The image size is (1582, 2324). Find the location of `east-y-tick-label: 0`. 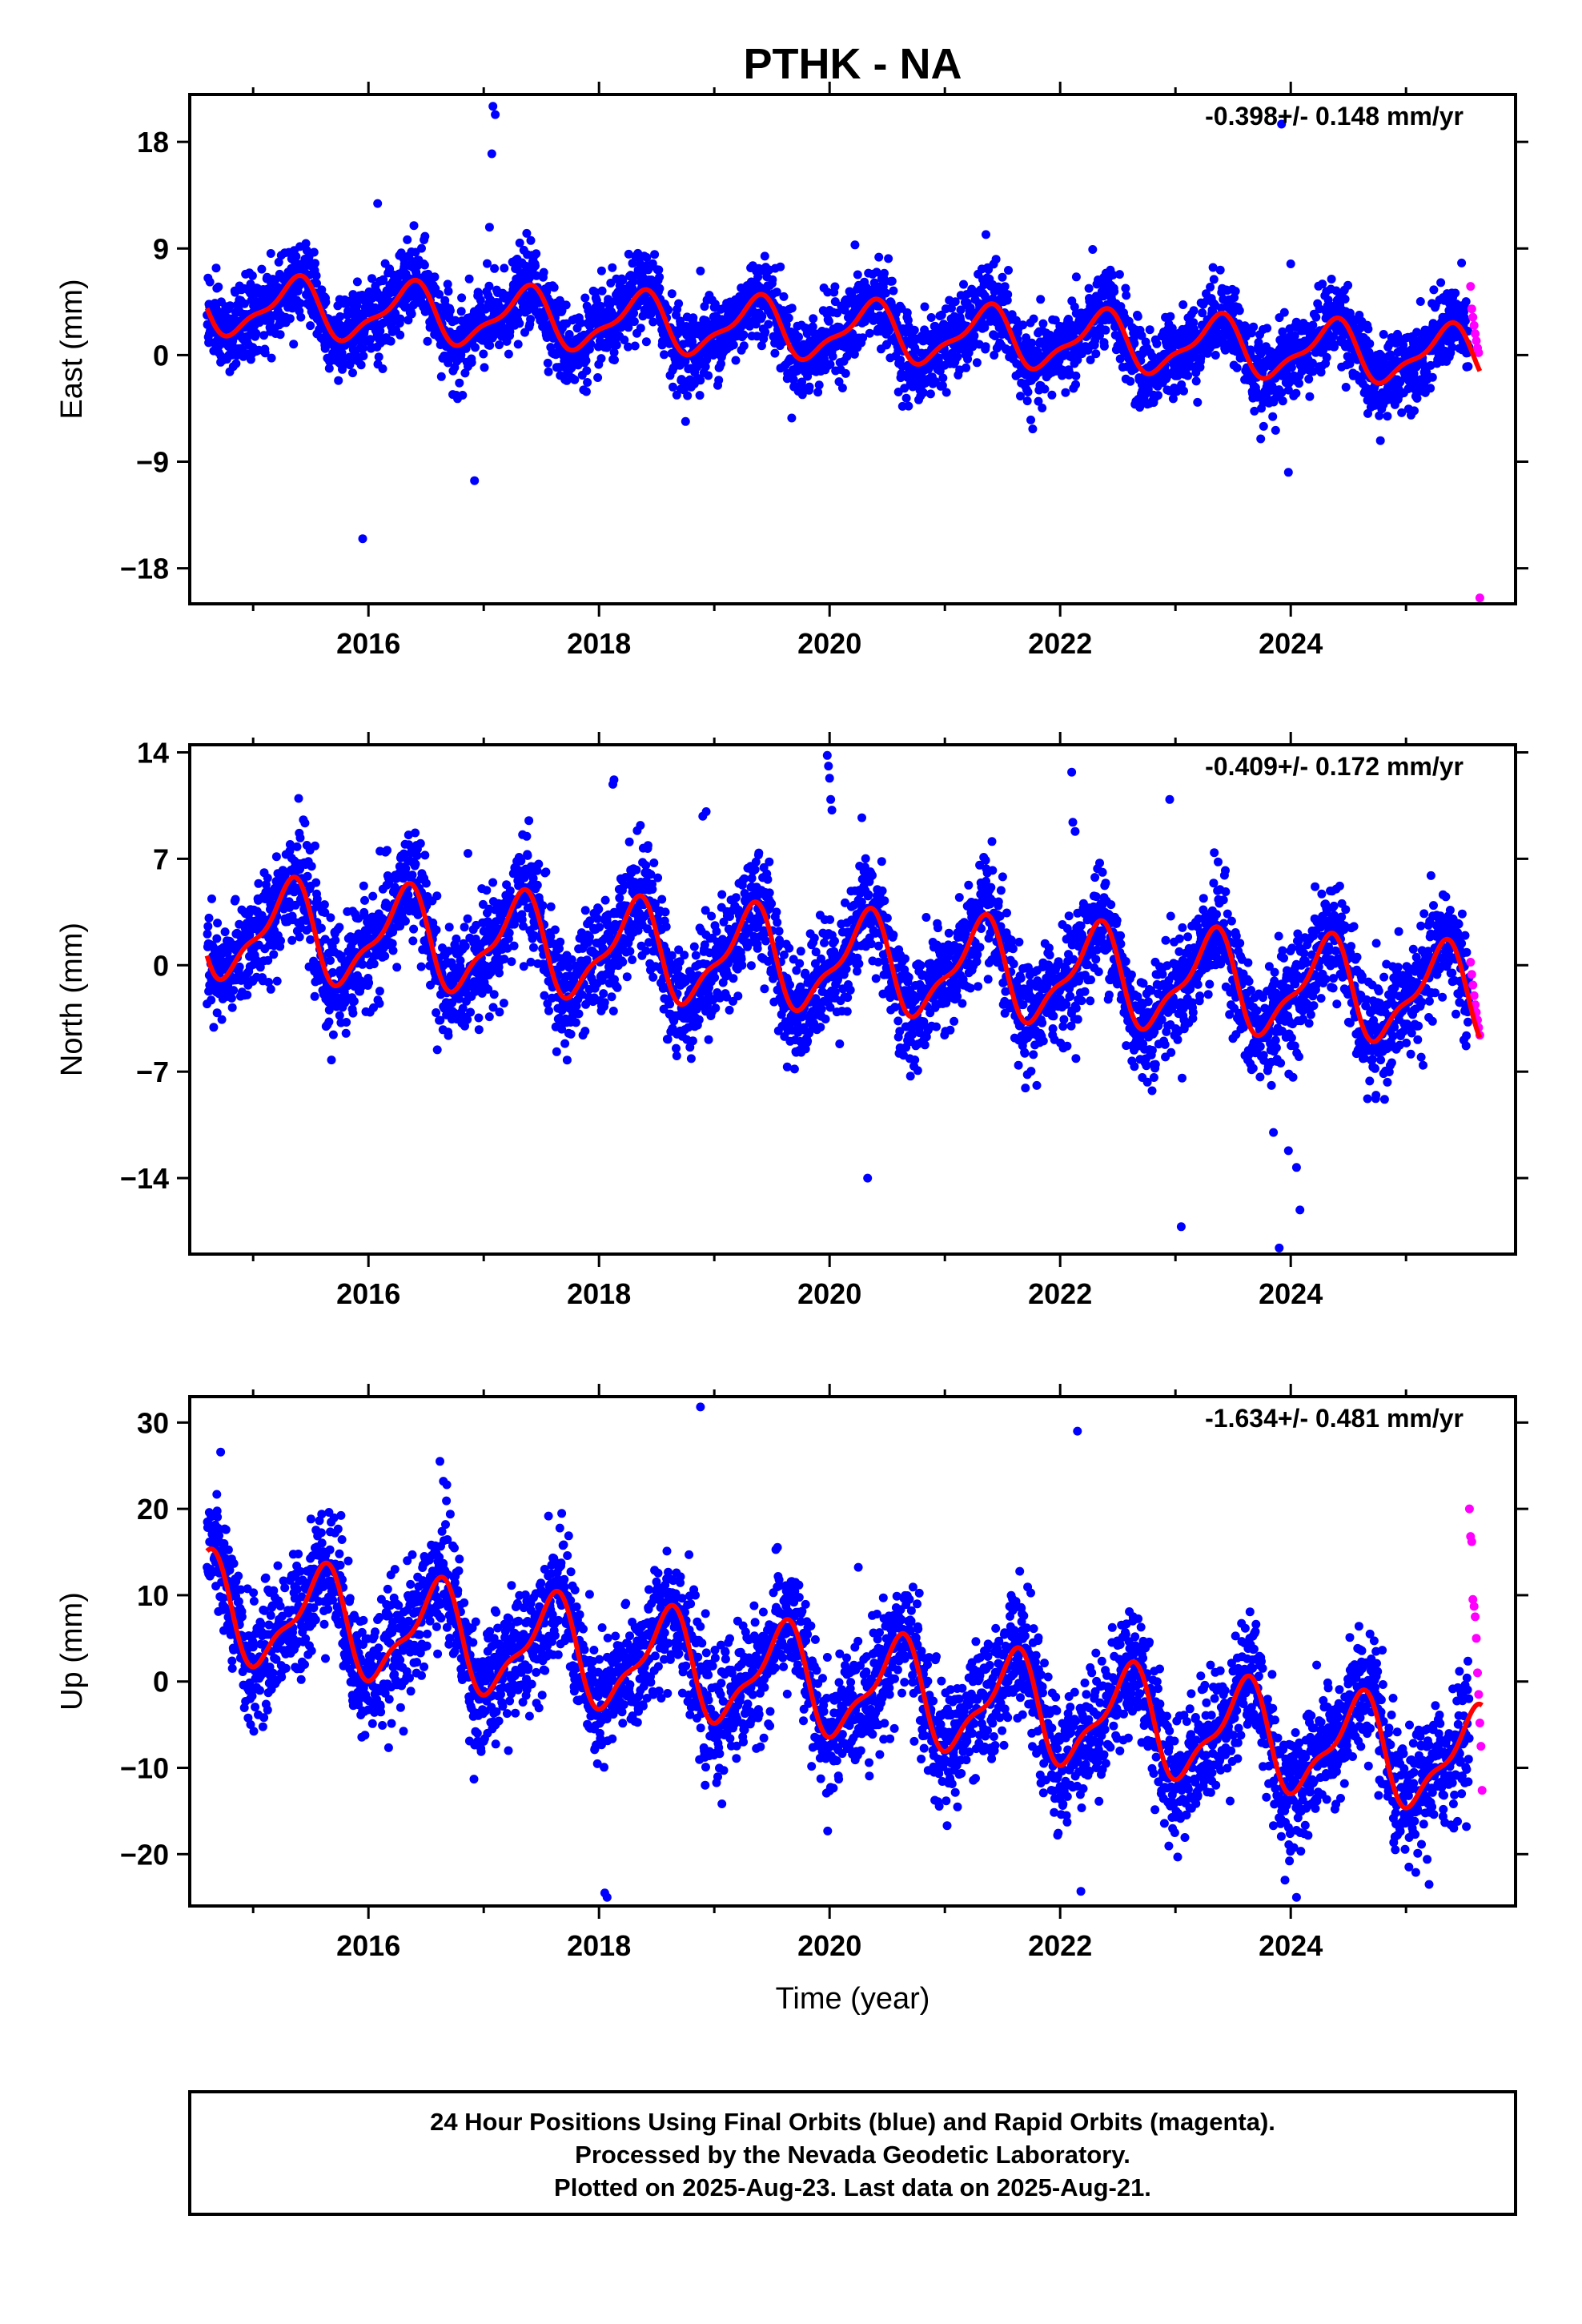

east-y-tick-label: 0 is located at coordinates (161, 356).